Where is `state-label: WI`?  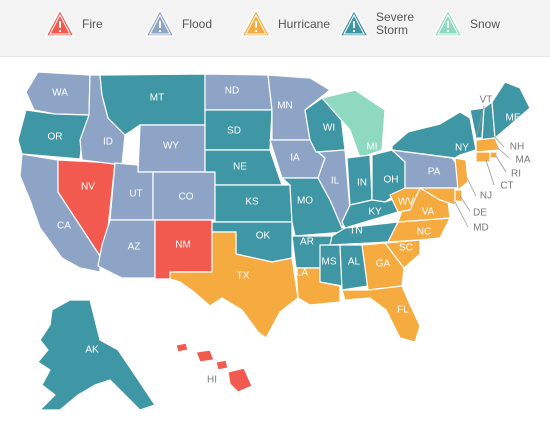
state-label: WI is located at coordinates (329, 128).